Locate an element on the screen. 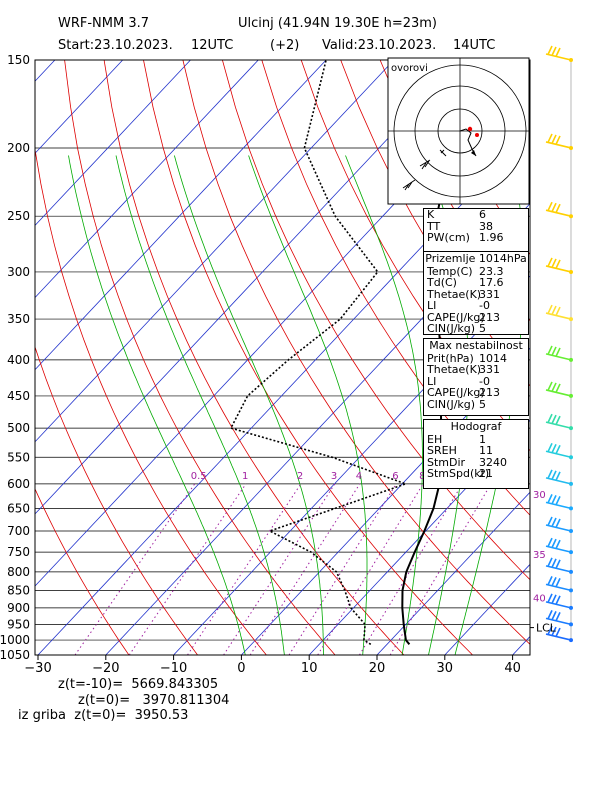  indices-panel: K 6 TT 38 PW(cm) 1.96 is located at coordinates (476, 230).